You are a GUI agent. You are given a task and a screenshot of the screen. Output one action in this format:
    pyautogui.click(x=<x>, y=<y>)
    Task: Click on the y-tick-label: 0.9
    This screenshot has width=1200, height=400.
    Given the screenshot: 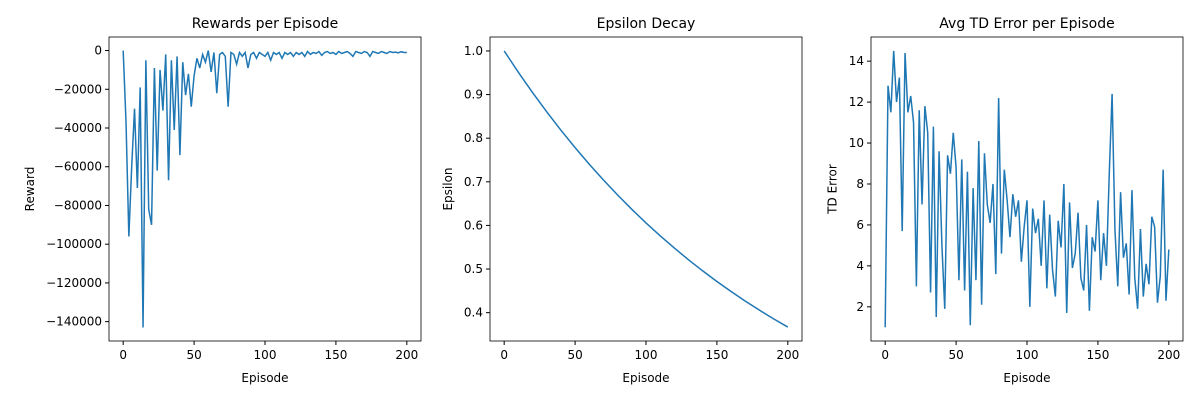 What is the action you would take?
    pyautogui.click(x=473, y=95)
    